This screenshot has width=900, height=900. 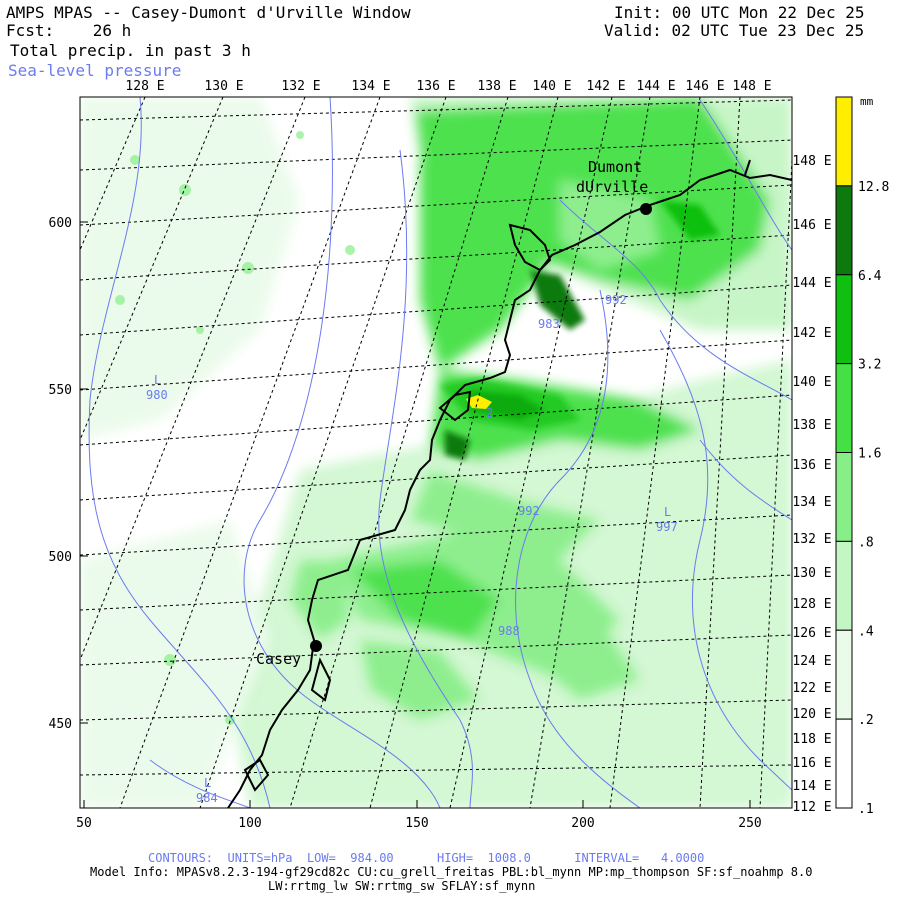 What do you see at coordinates (249, 823) in the screenshot?
I see `bottom-tick-label: 100` at bounding box center [249, 823].